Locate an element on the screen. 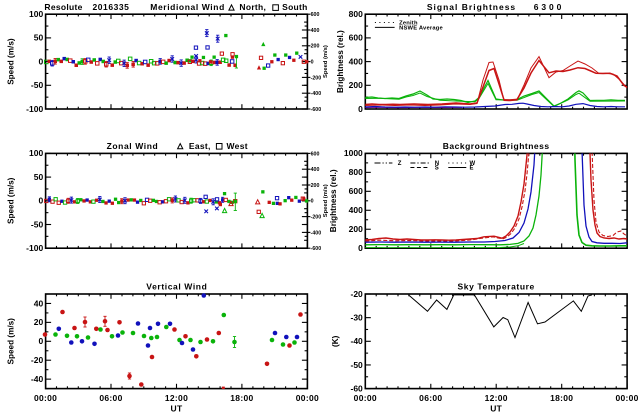 Image resolution: width=640 pixels, height=420 pixels. svg-text: (K) is located at coordinates (335, 341).